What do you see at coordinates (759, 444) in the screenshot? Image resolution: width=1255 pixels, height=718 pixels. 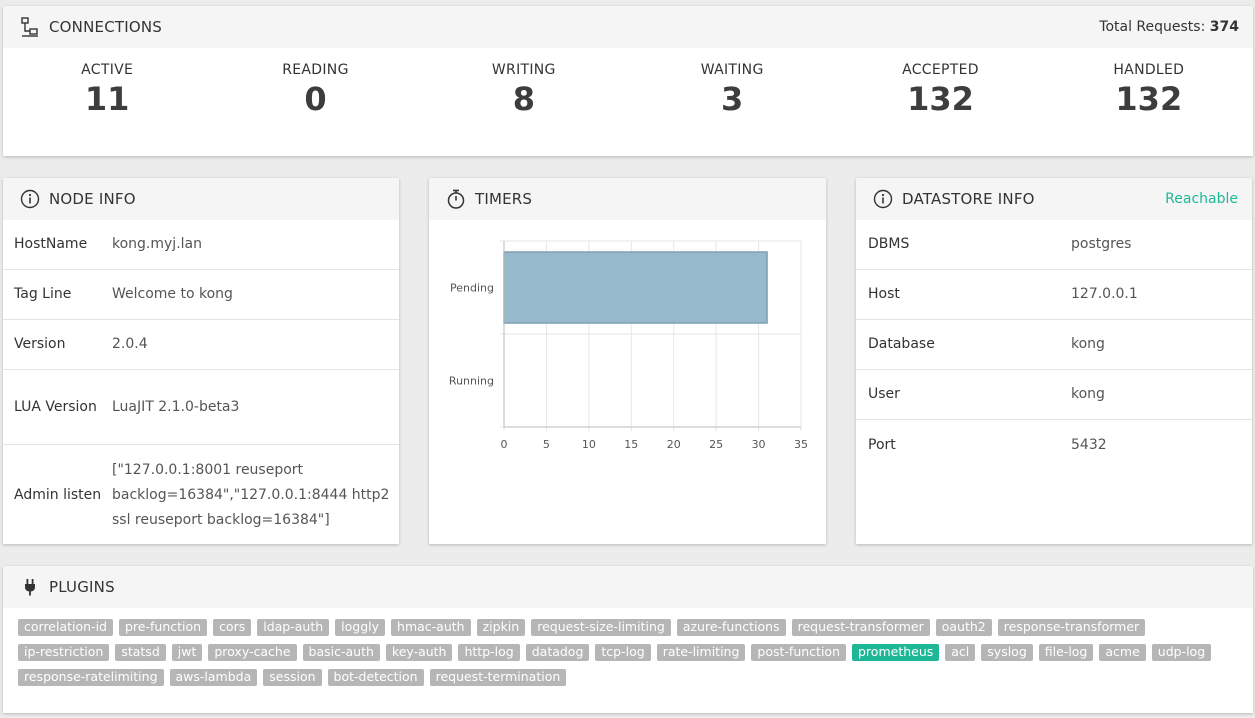 I see `x-tick-label: 30` at bounding box center [759, 444].